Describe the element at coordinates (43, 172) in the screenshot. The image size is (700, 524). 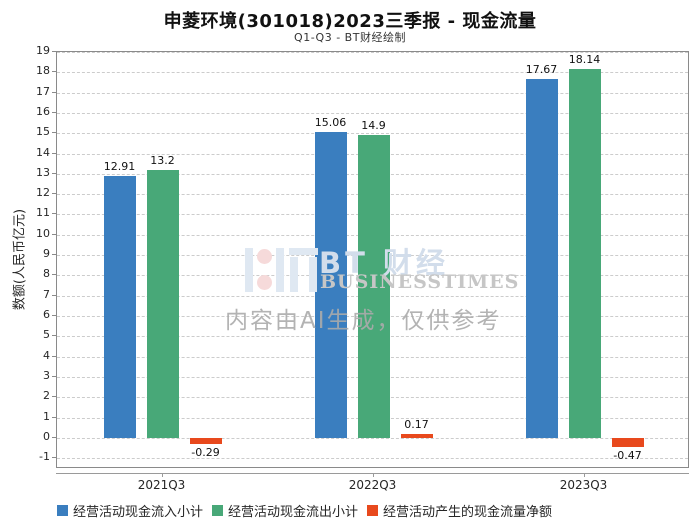
I see `y-tick-label: 13` at that location.